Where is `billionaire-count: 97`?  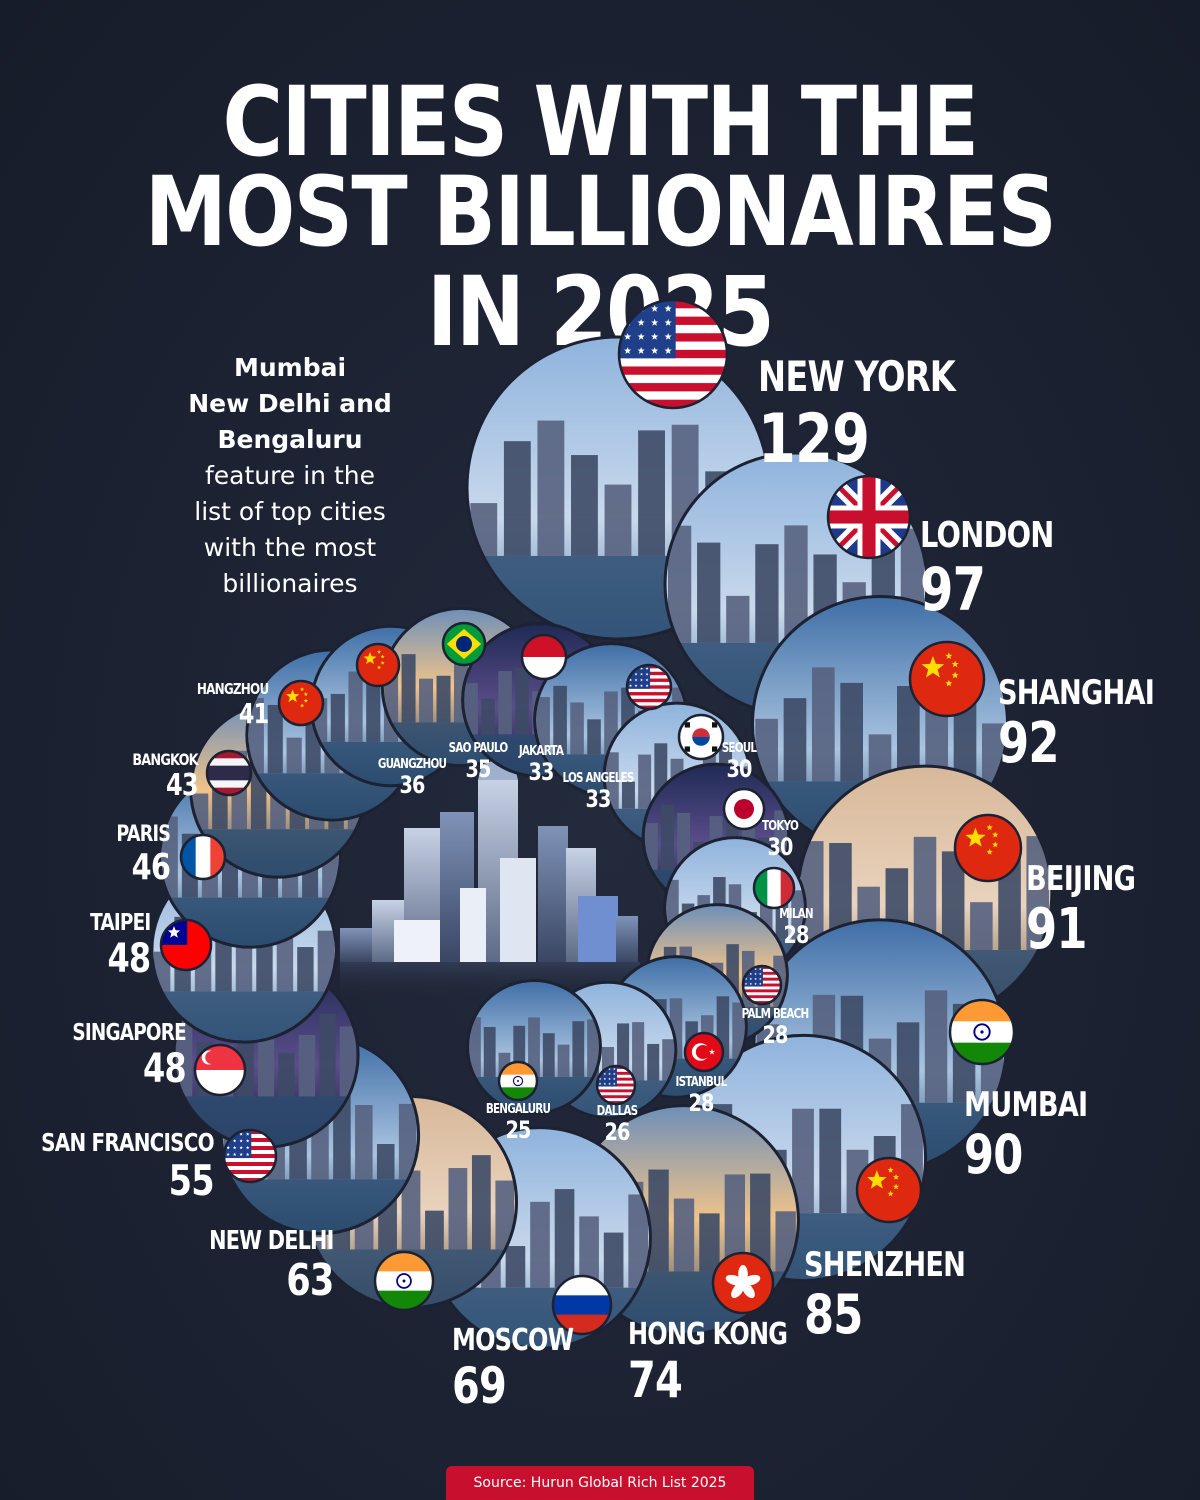
billionaire-count: 97 is located at coordinates (953, 590).